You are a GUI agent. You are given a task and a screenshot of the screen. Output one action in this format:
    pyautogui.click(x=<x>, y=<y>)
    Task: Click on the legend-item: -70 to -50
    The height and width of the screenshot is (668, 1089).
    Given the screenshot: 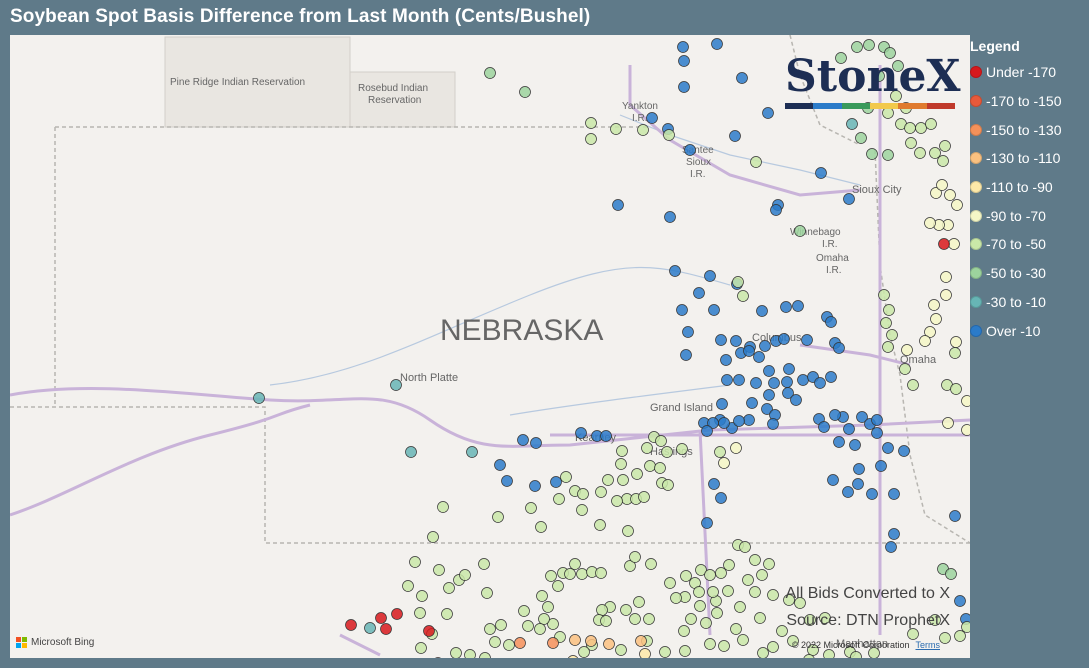 What is the action you would take?
    pyautogui.click(x=1029, y=244)
    